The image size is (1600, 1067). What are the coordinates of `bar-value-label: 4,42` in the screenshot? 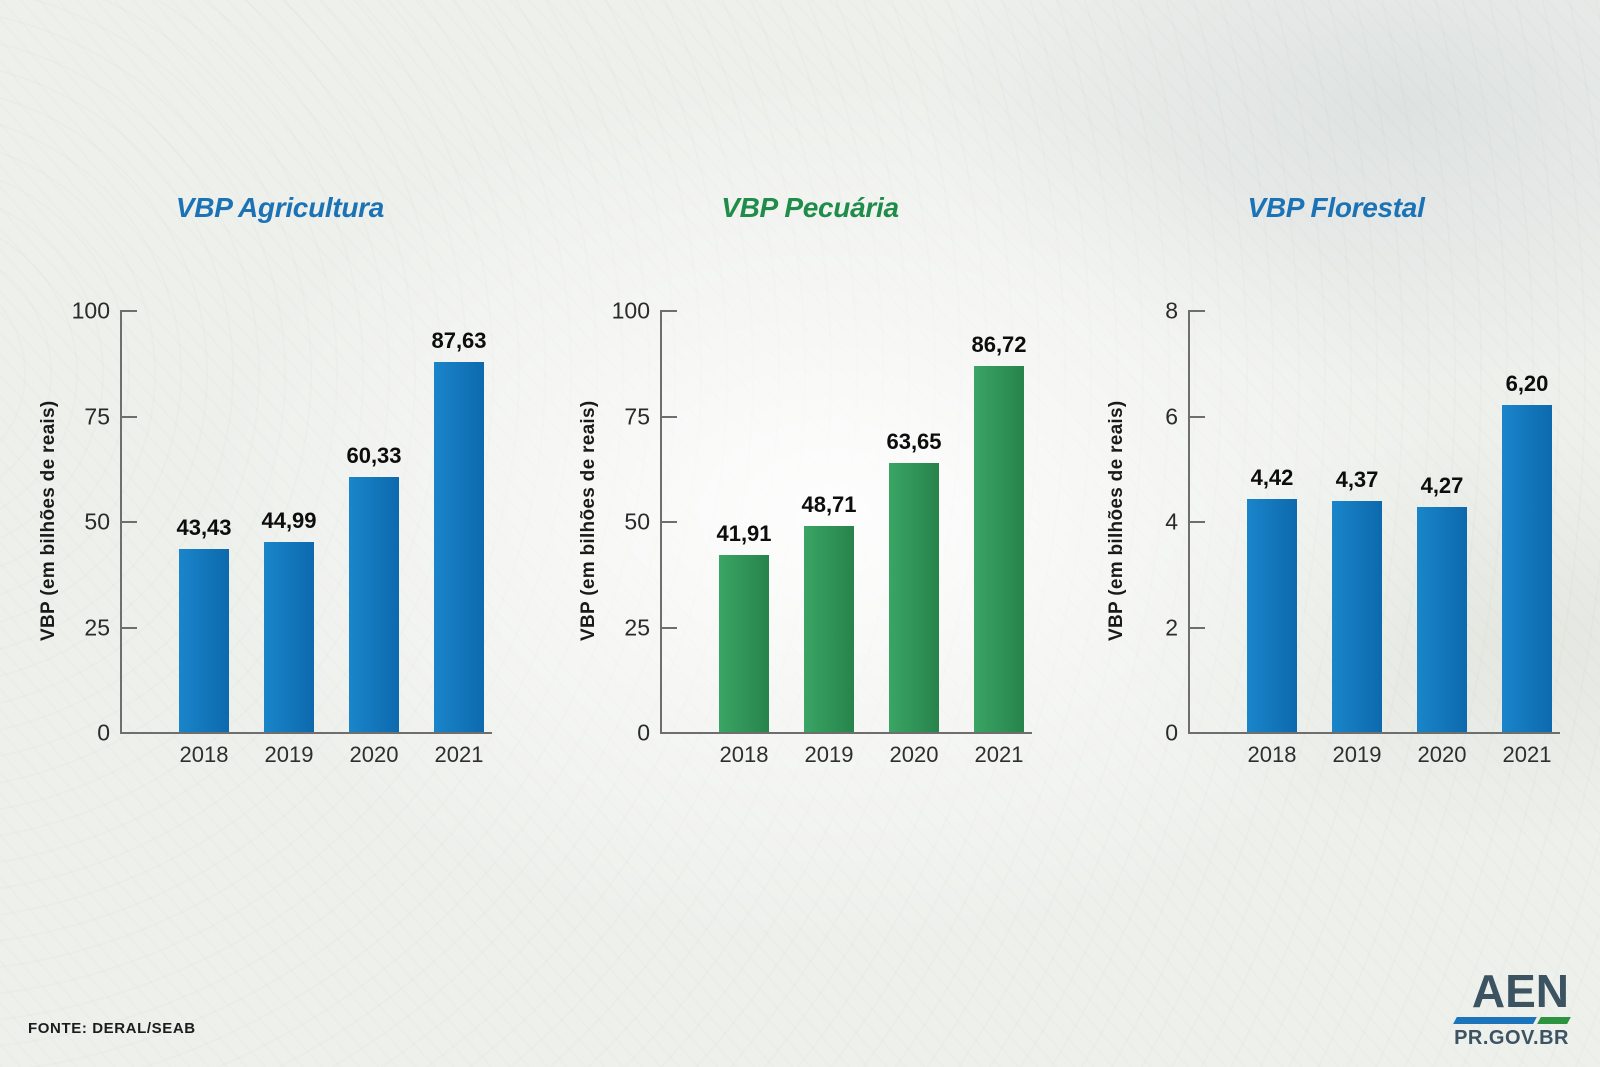 It's located at (1272, 477).